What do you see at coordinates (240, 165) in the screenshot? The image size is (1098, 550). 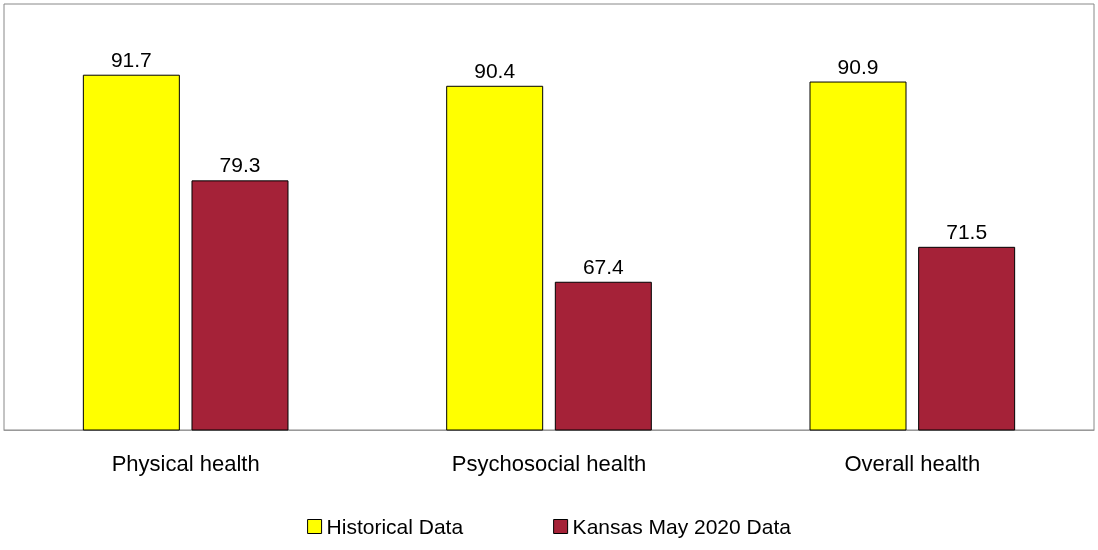 I see `data-label: 79.3` at bounding box center [240, 165].